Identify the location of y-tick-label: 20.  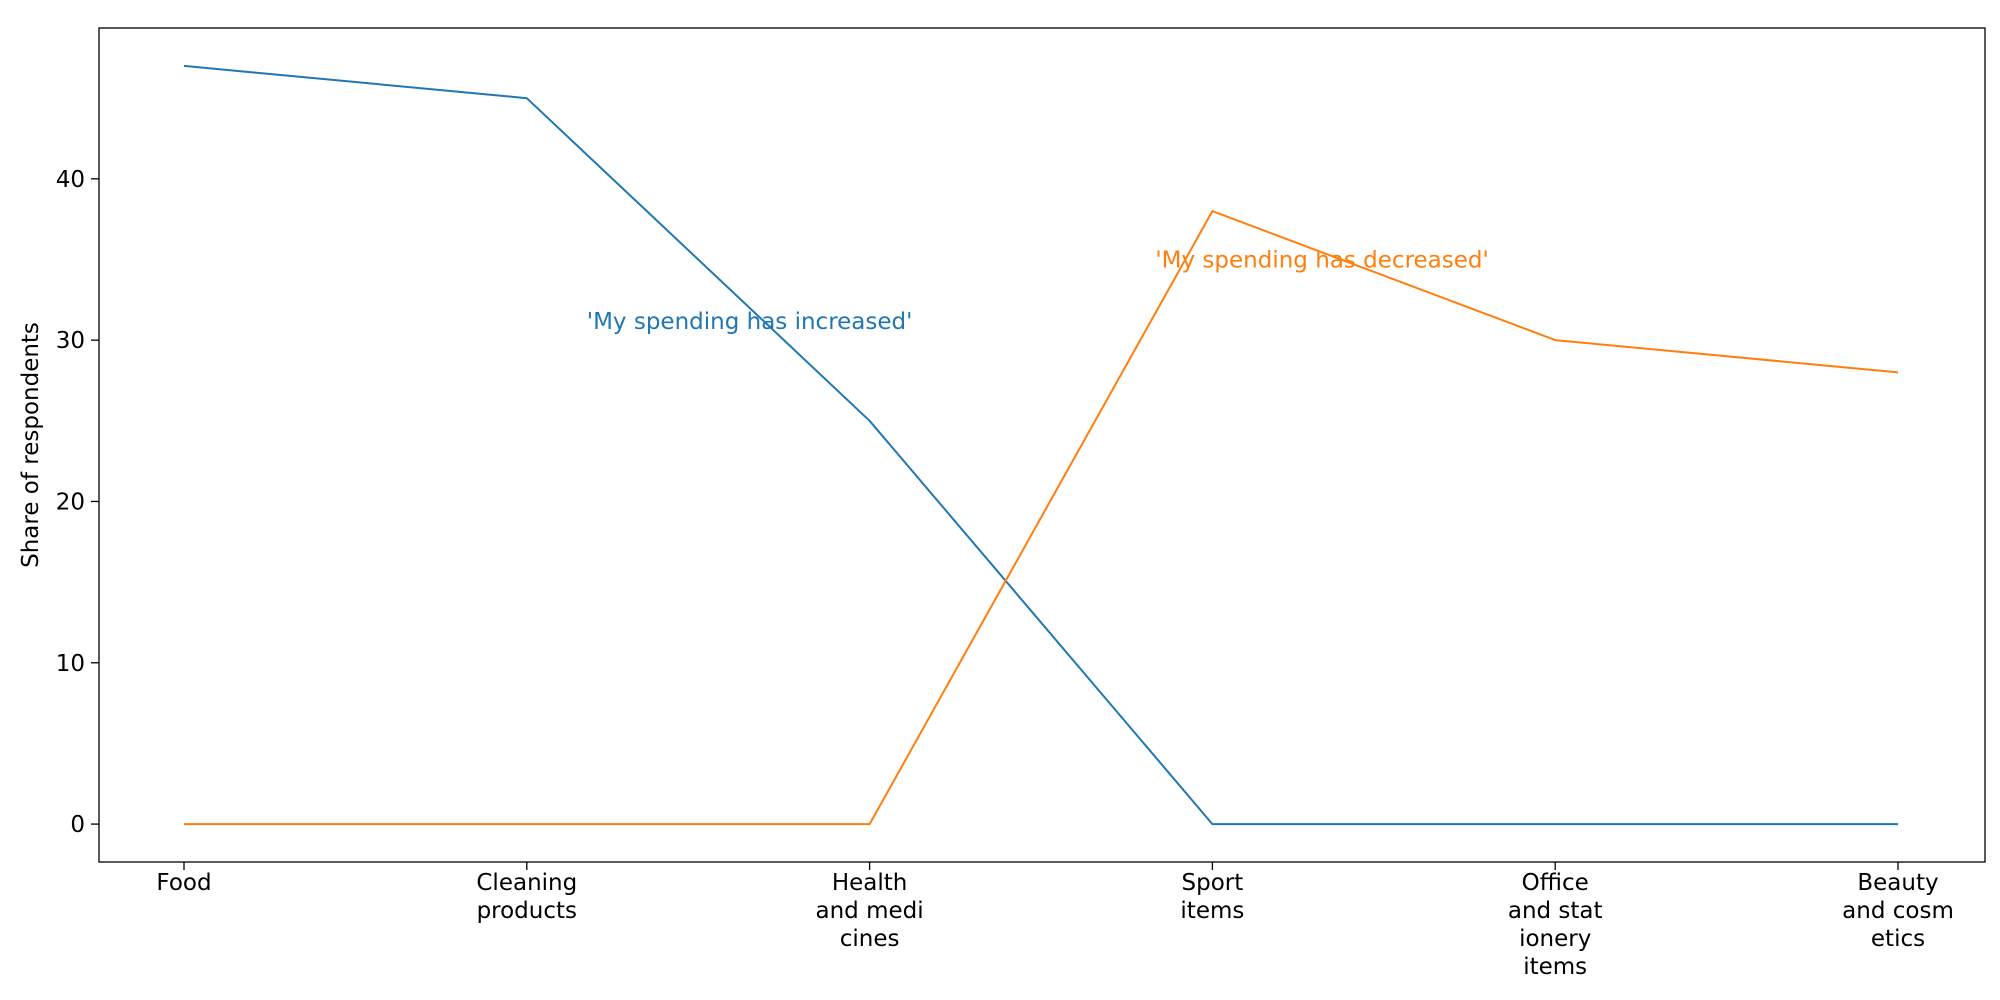
(70, 502).